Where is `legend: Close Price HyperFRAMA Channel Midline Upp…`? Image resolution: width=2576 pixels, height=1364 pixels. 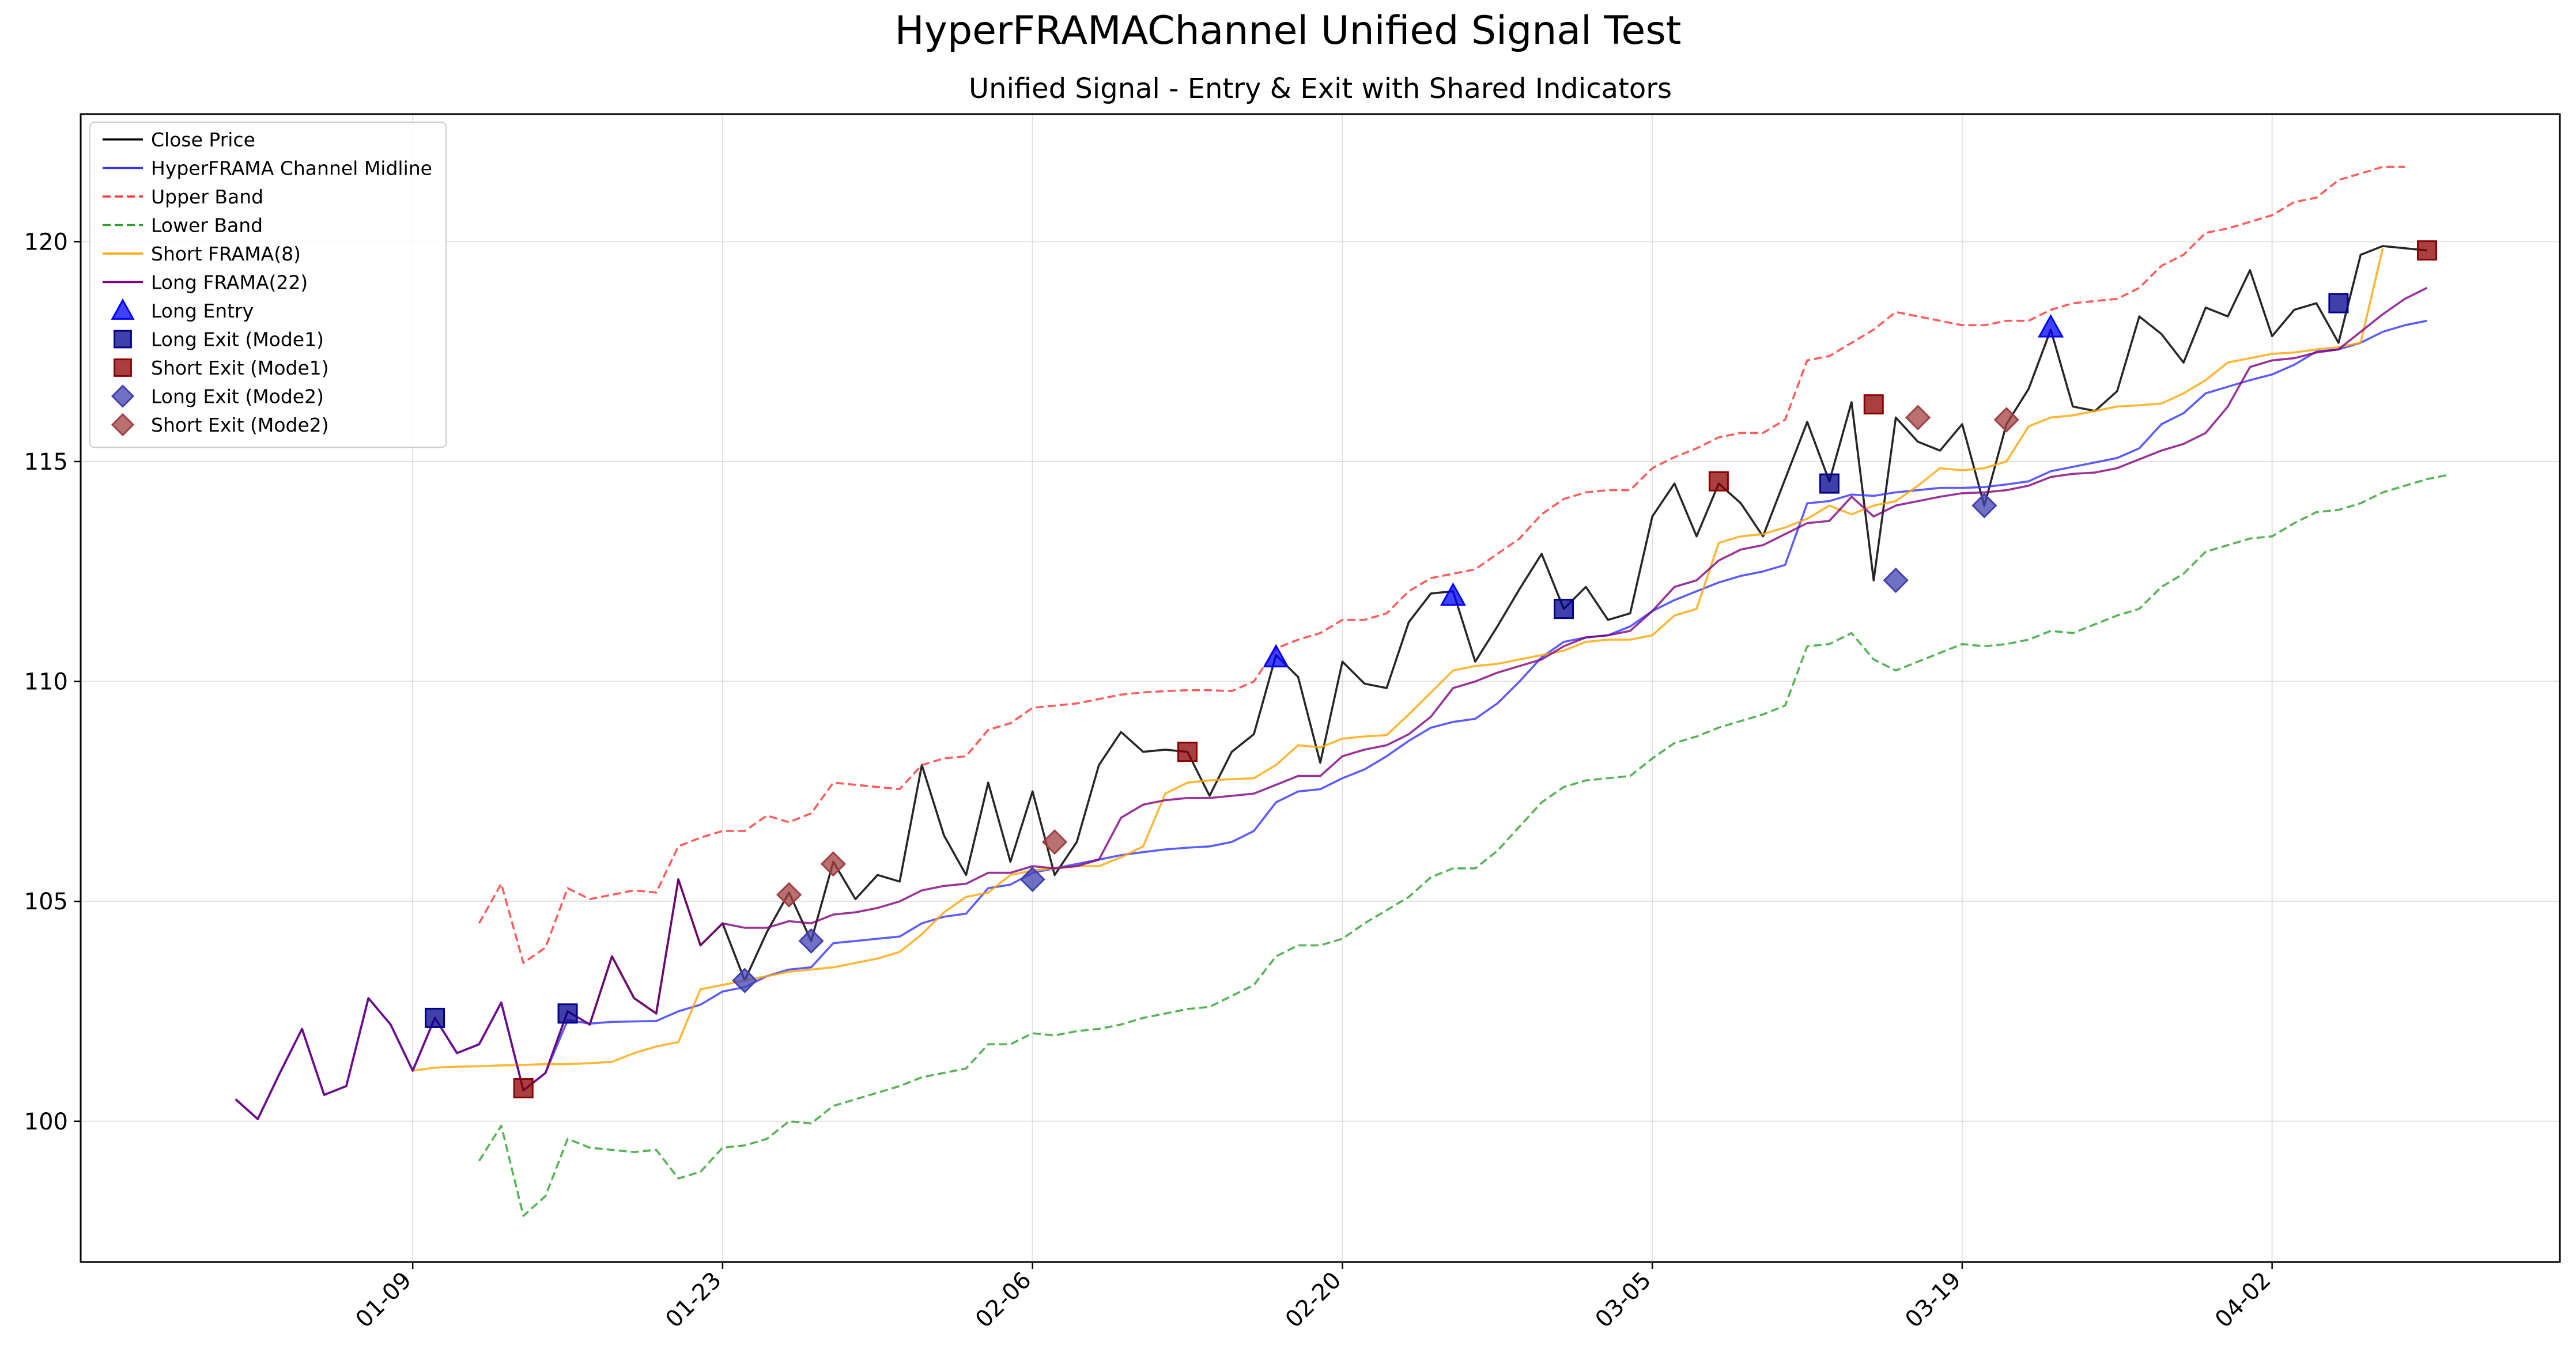 legend: Close Price HyperFRAMA Channel Midline Upp… is located at coordinates (268, 285).